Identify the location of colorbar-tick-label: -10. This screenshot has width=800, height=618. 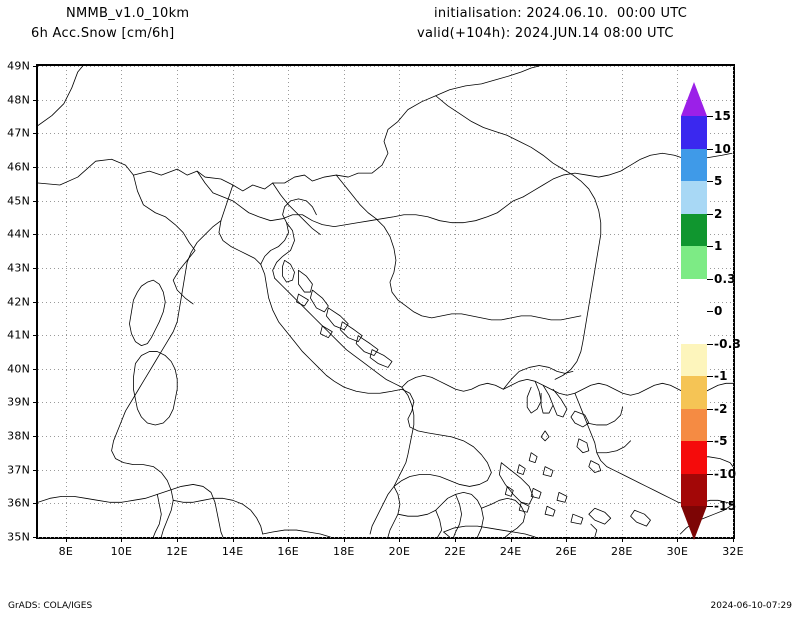
(725, 473).